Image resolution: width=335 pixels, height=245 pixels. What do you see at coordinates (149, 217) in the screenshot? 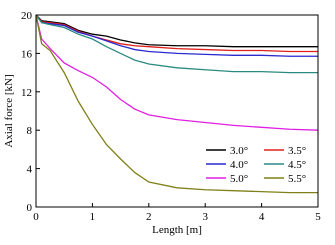
I see `x-tick-label: 2` at bounding box center [149, 217].